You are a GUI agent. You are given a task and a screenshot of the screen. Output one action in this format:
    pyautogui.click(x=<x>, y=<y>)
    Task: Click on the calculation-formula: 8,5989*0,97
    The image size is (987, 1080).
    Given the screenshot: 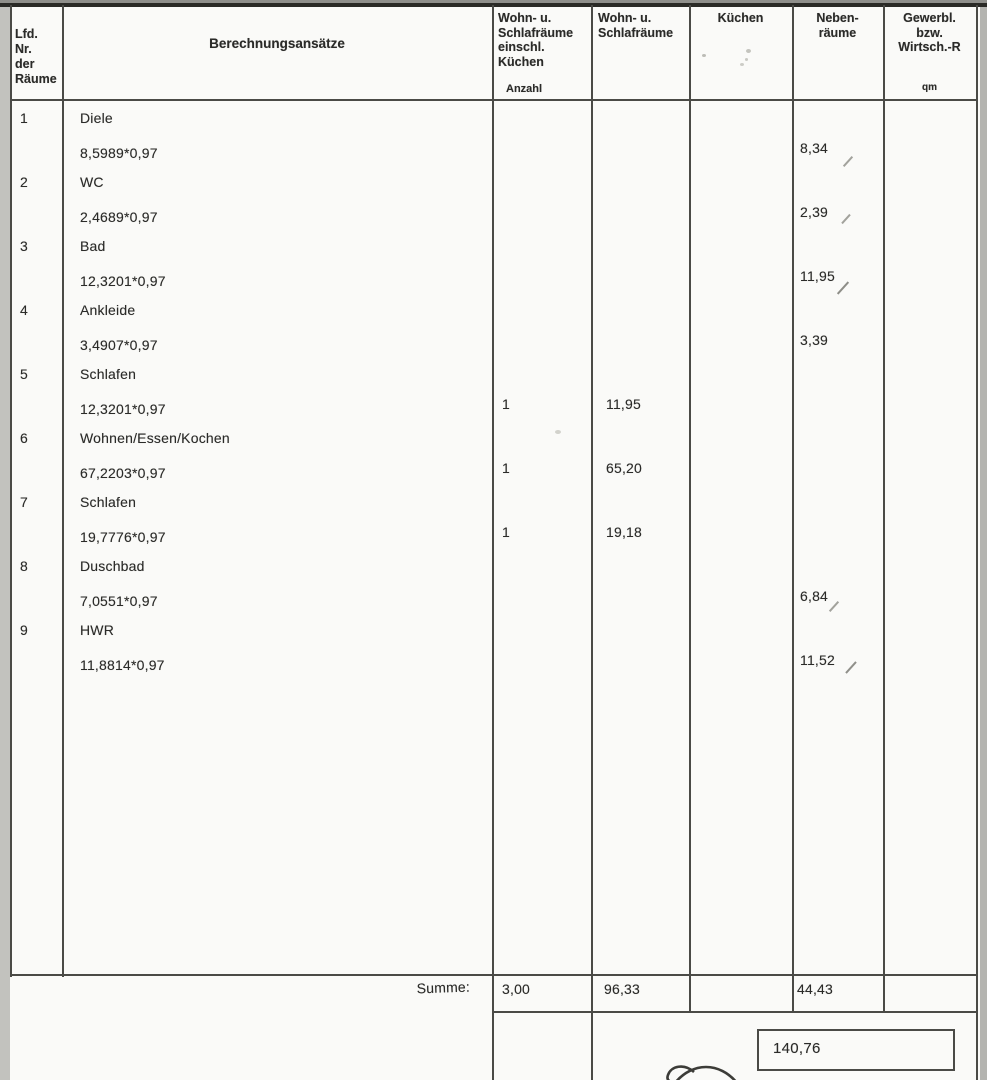 What is the action you would take?
    pyautogui.click(x=119, y=153)
    